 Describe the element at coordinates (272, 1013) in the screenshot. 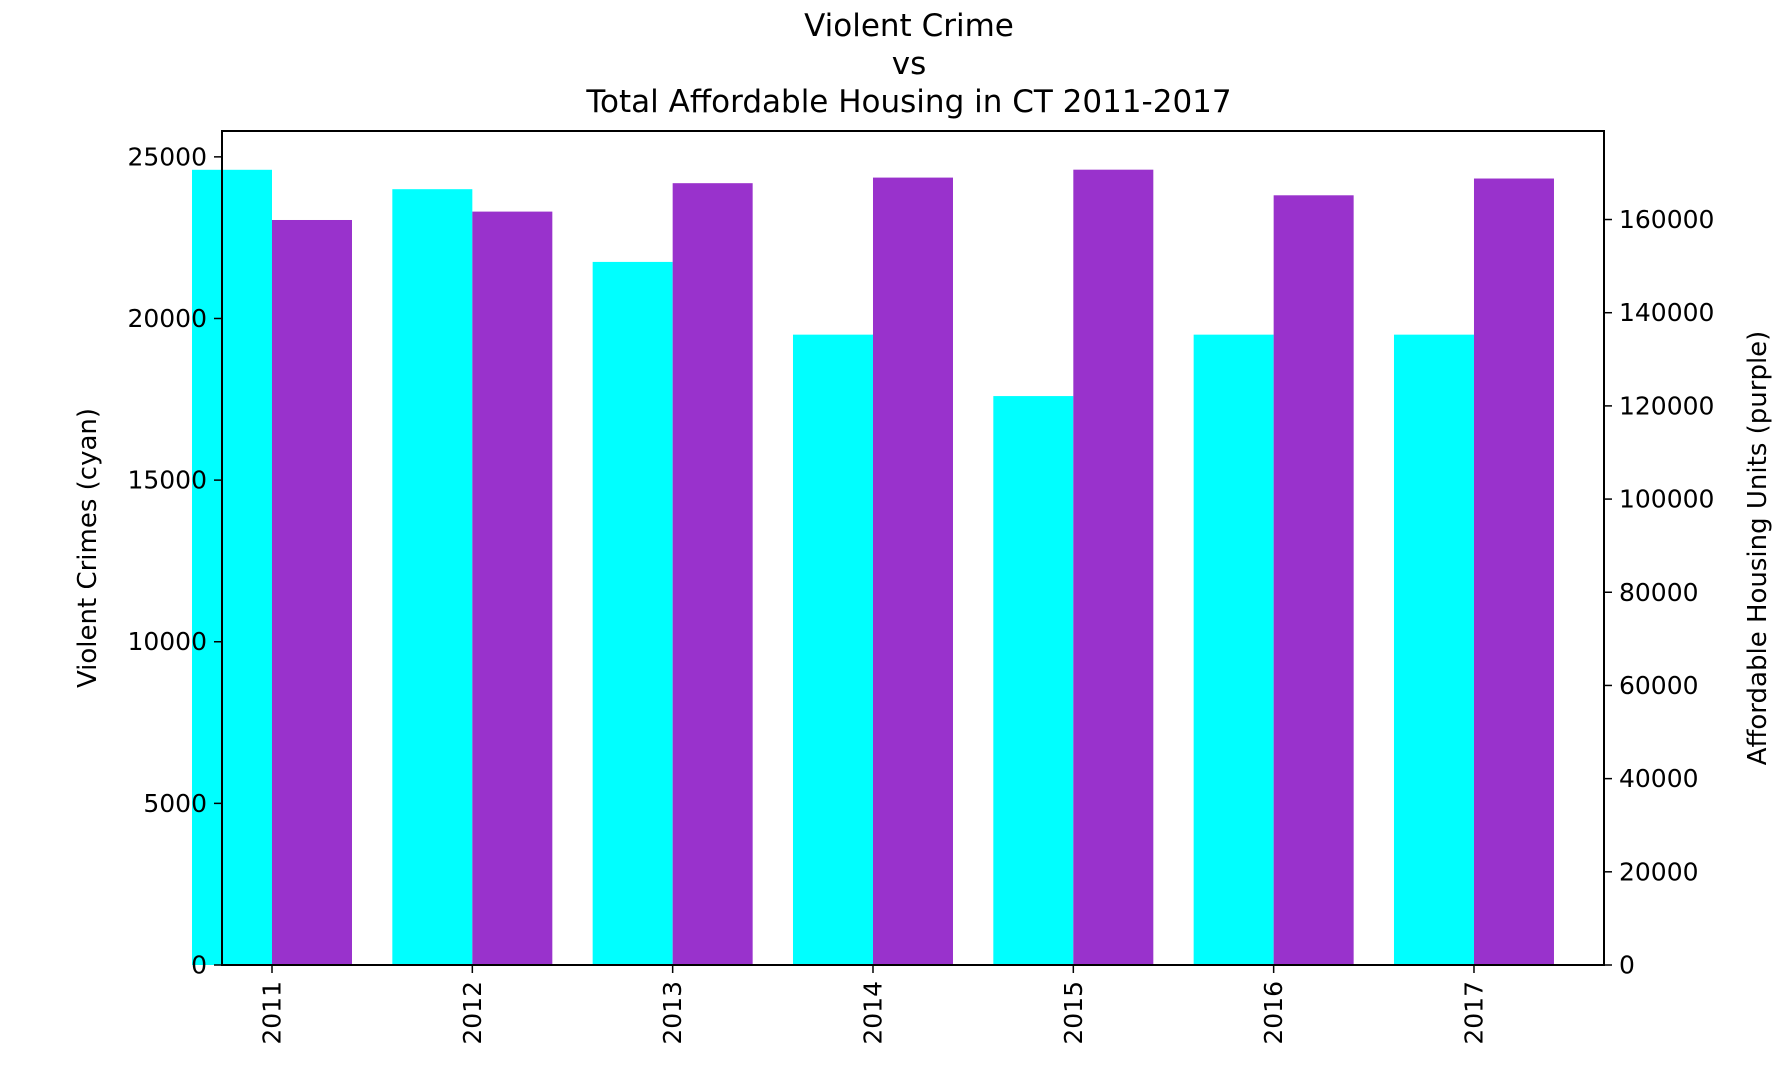

I see `x-tick-label: 2011` at that location.